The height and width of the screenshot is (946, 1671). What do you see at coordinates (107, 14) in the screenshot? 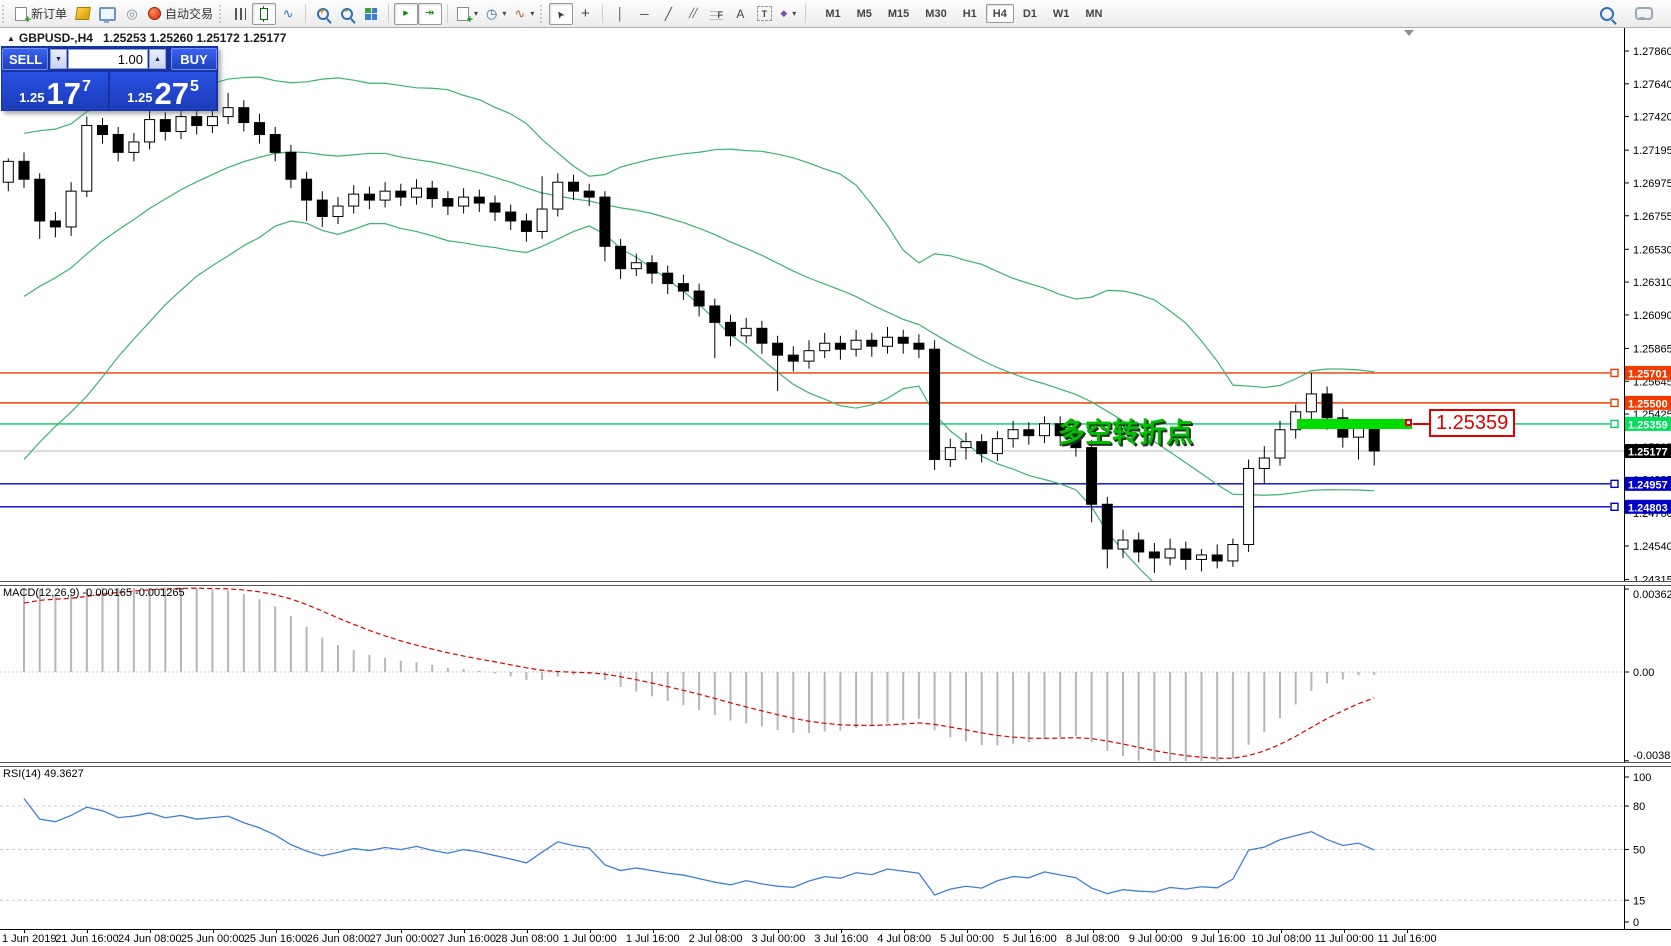
I see `market-watch-button` at bounding box center [107, 14].